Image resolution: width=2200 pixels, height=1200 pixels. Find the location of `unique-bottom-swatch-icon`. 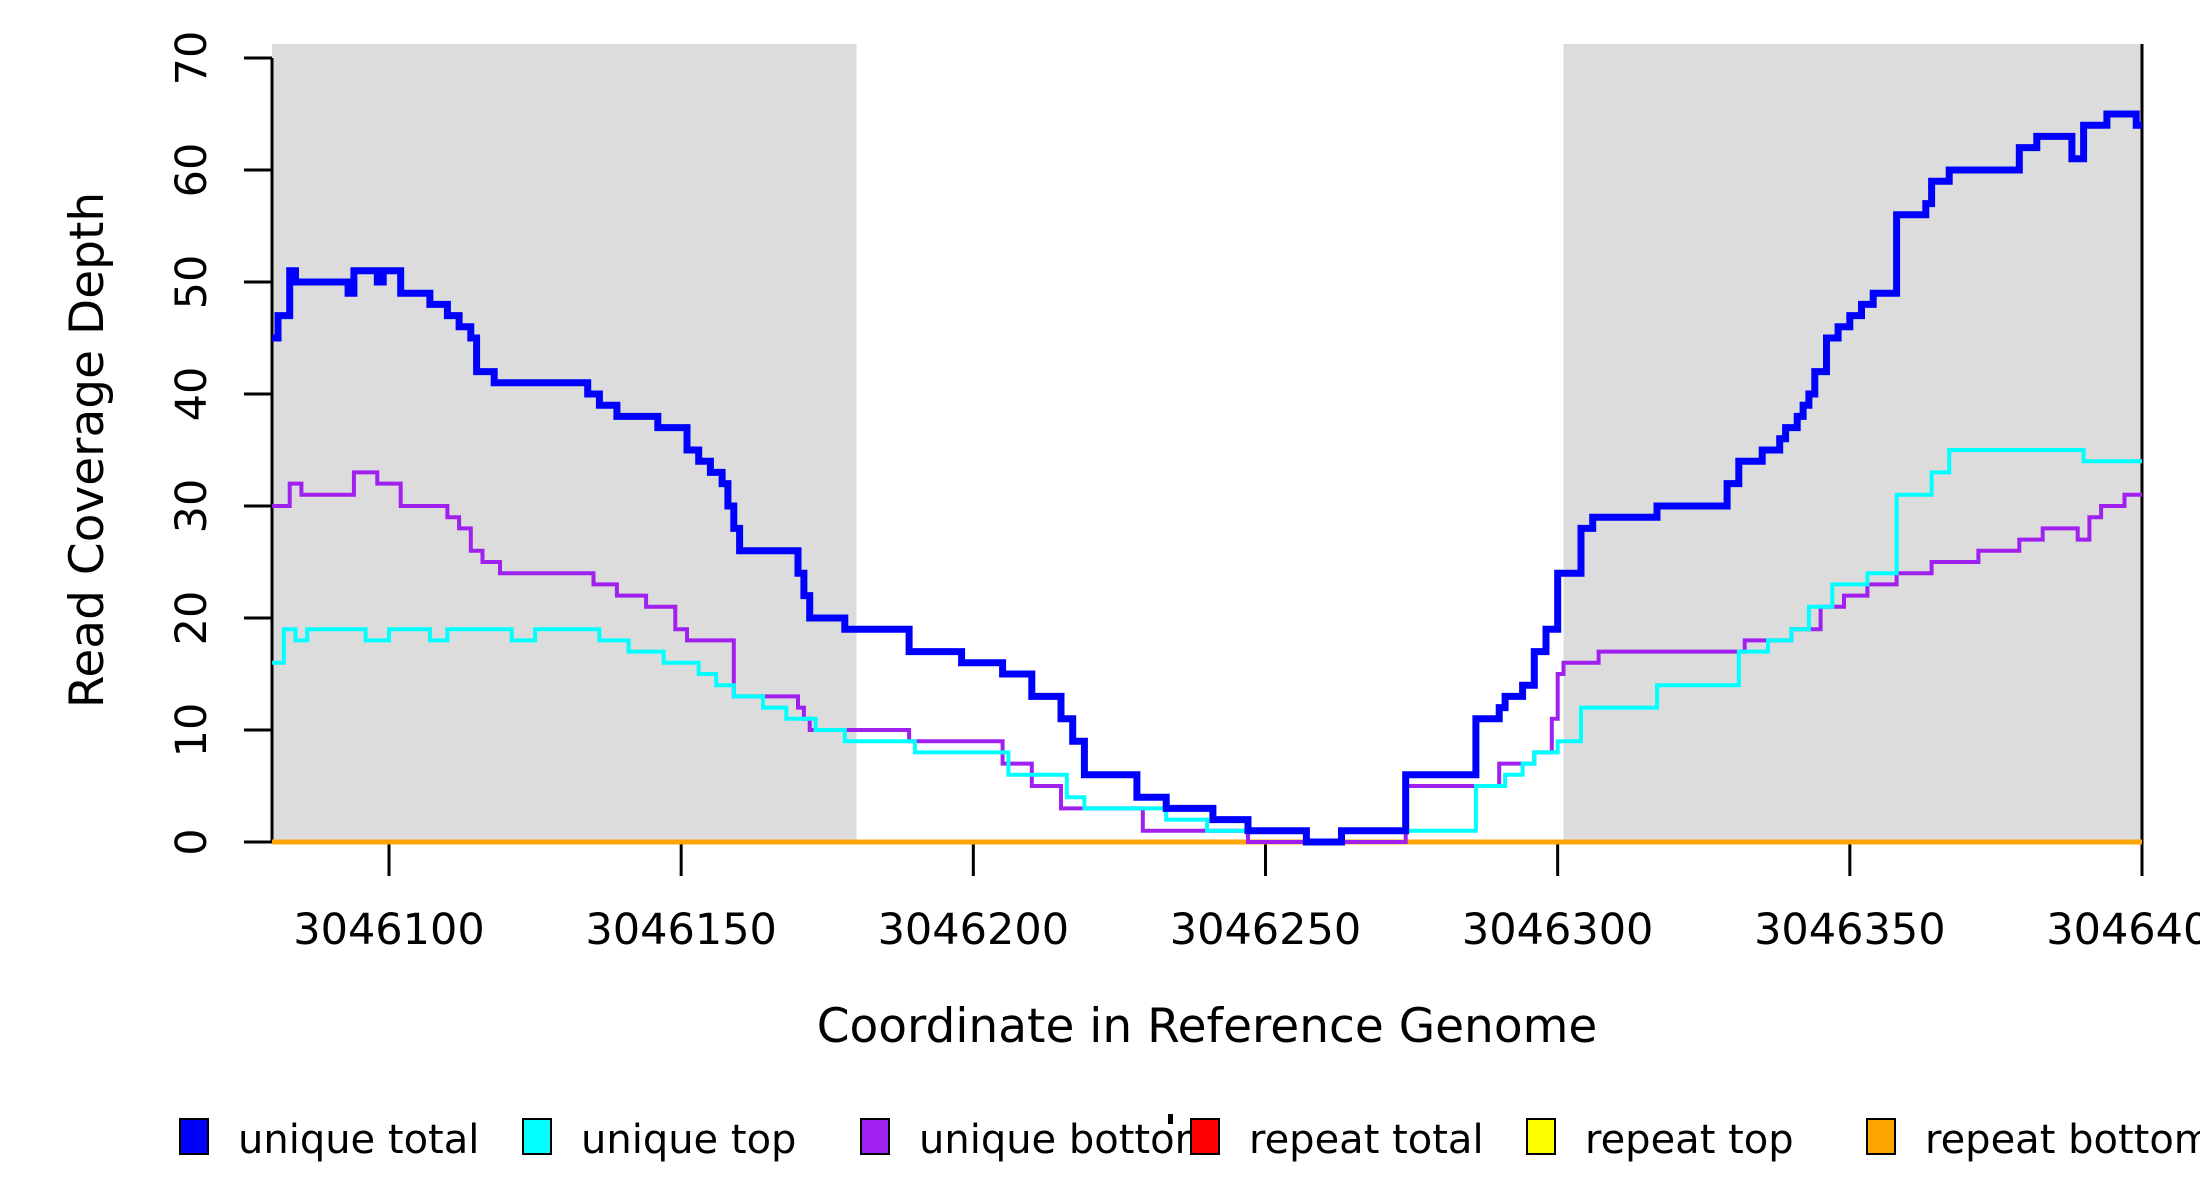

unique-bottom-swatch-icon is located at coordinates (875, 1136).